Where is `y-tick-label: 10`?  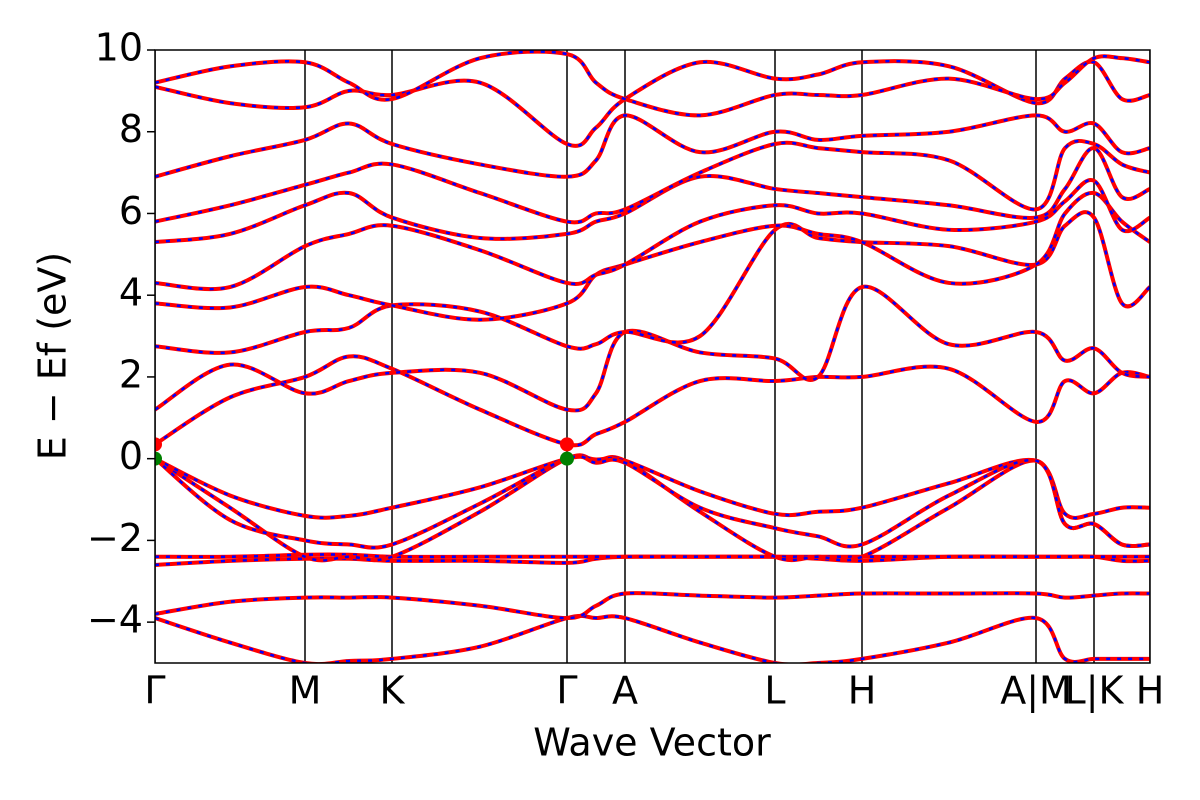 y-tick-label: 10 is located at coordinates (119, 48).